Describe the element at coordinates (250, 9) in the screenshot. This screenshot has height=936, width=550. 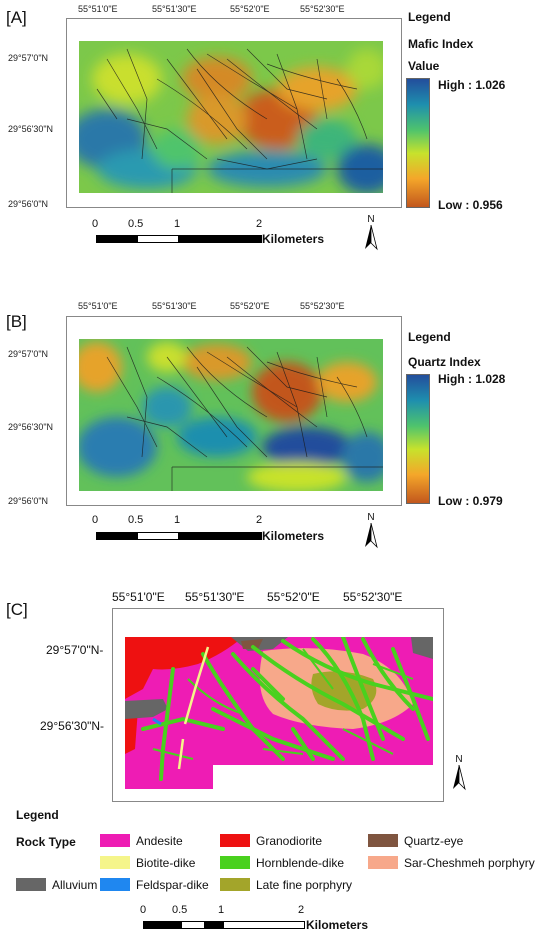
I see `panel-a-lon-tick-3: 55°52'0"E` at that location.